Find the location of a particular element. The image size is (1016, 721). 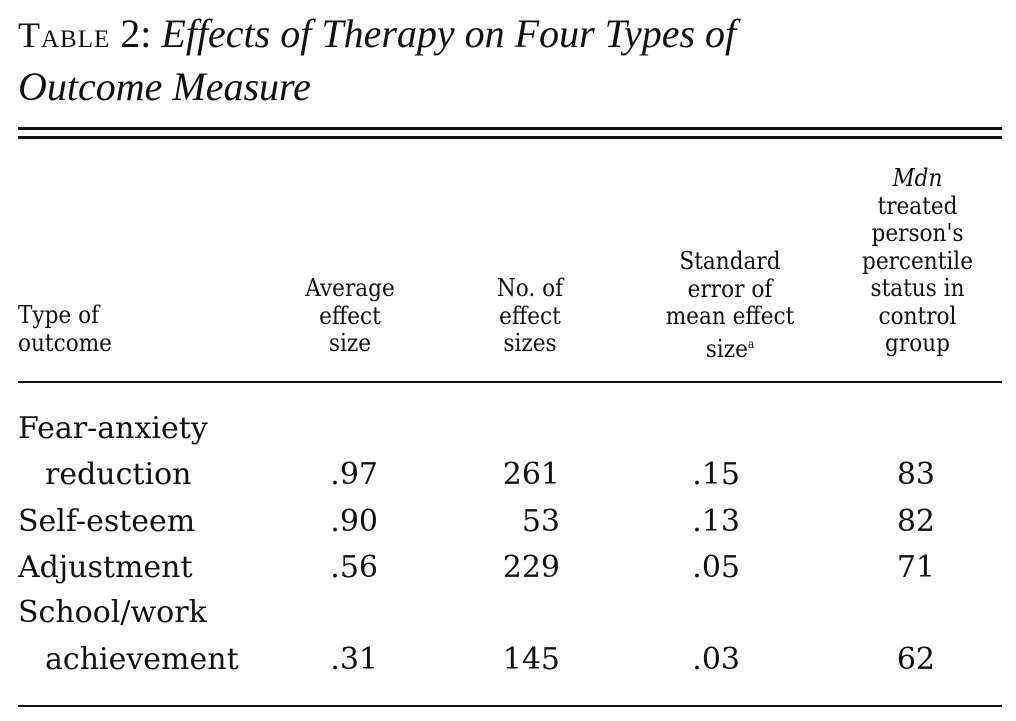

header-line: group is located at coordinates (917, 343).